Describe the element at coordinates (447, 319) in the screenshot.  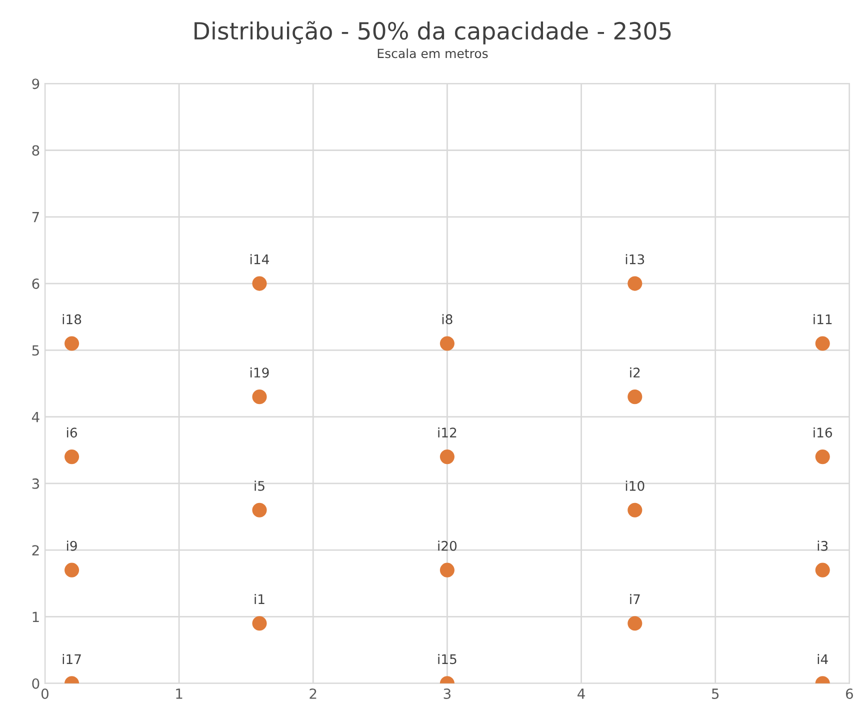
I see `annotation: i8` at that location.